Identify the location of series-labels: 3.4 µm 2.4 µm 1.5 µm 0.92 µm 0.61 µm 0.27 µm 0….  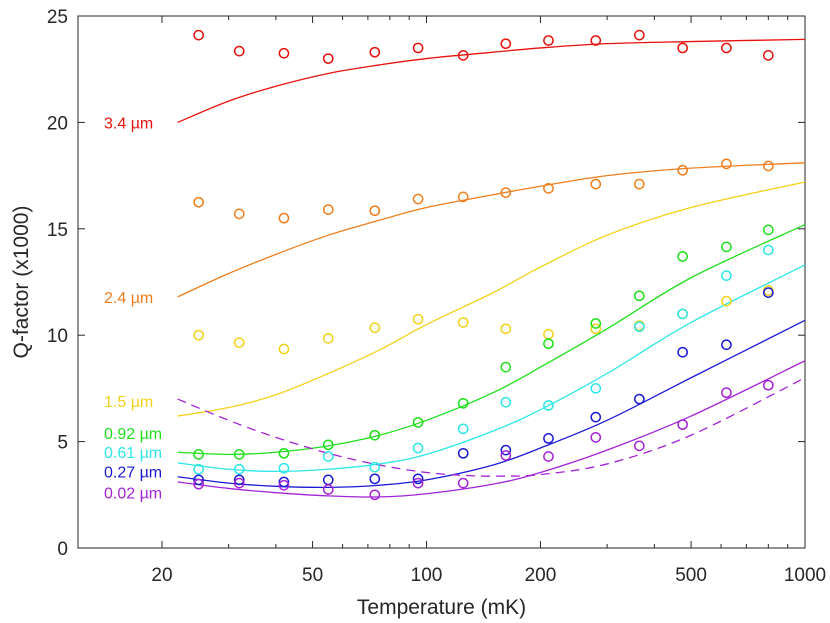
(133, 308).